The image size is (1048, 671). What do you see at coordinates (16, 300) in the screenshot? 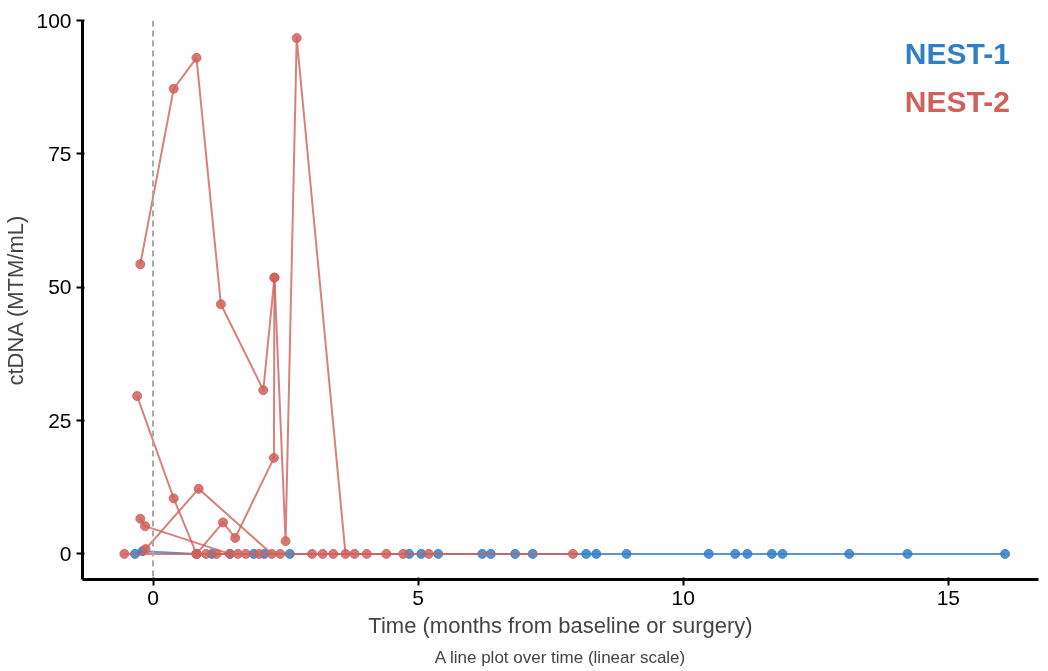
I see `y-axis-title: ctDNA (MTM/mL)` at bounding box center [16, 300].